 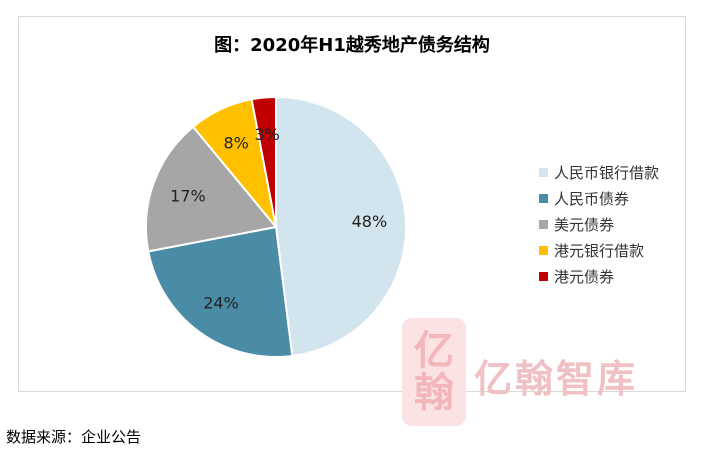 What do you see at coordinates (556, 379) in the screenshot?
I see `watermark-text: 亿翰智库` at bounding box center [556, 379].